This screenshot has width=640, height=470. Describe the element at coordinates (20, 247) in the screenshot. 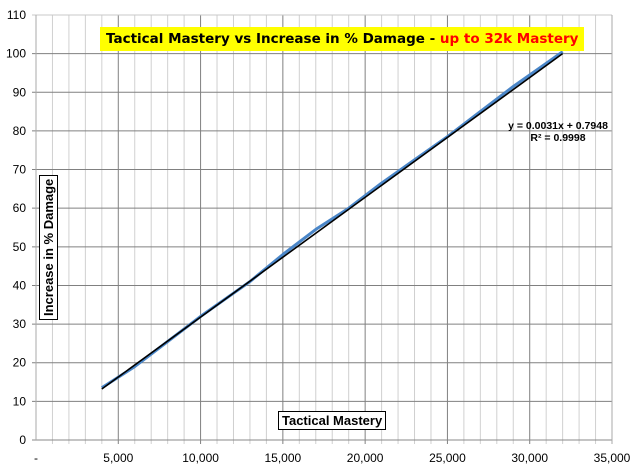

I see `y-tick-label: 50` at that location.